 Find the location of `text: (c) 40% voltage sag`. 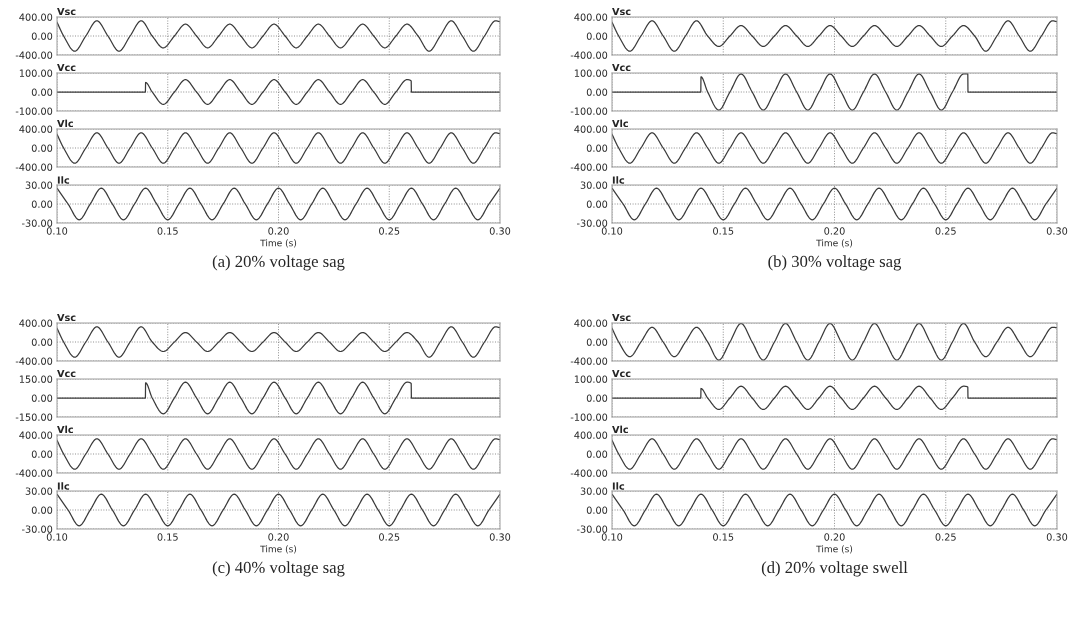

text: (c) 40% voltage sag is located at coordinates (278, 569).